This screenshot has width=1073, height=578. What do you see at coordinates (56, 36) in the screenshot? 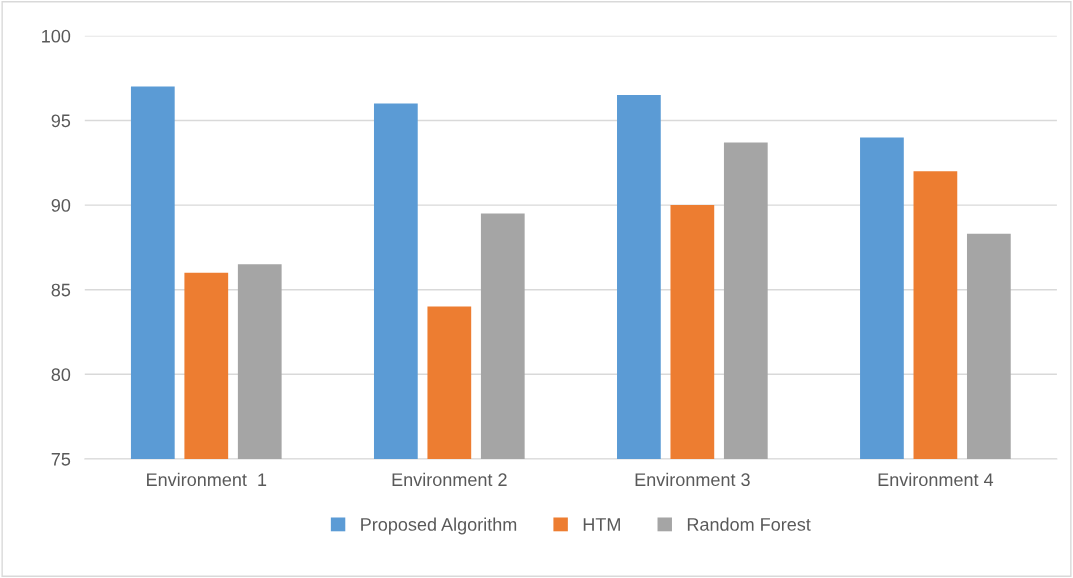
I see `y-tick-label: 100` at bounding box center [56, 36].